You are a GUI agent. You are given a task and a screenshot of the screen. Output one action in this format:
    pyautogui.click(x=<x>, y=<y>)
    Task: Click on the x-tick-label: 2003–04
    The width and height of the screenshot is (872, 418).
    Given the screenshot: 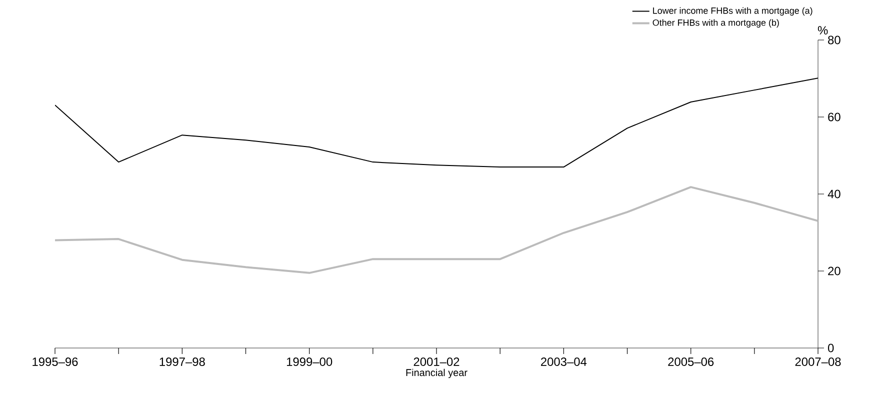 What is the action you would take?
    pyautogui.click(x=563, y=362)
    